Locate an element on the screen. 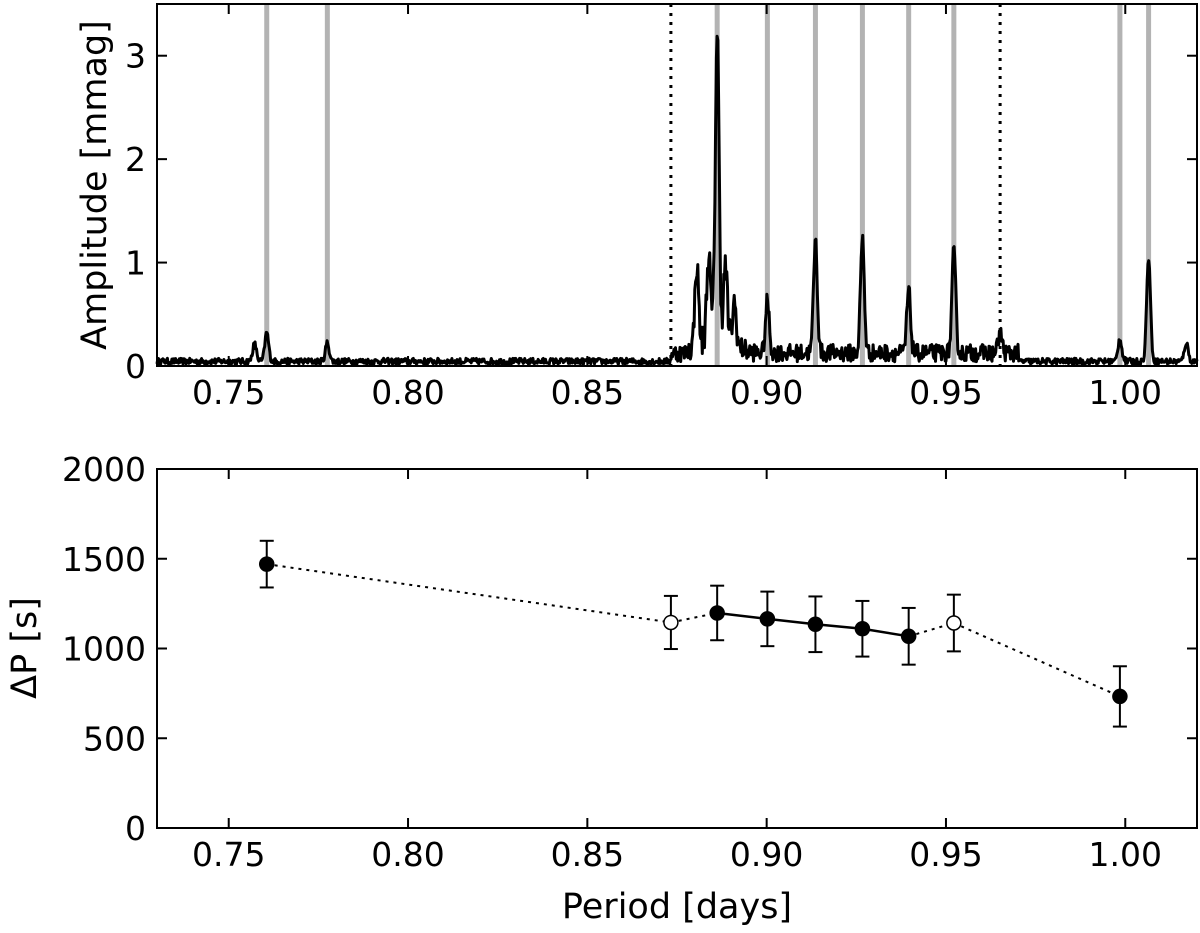 The height and width of the screenshot is (933, 1200). top-x-tick-label: 0.95 is located at coordinates (945, 392).